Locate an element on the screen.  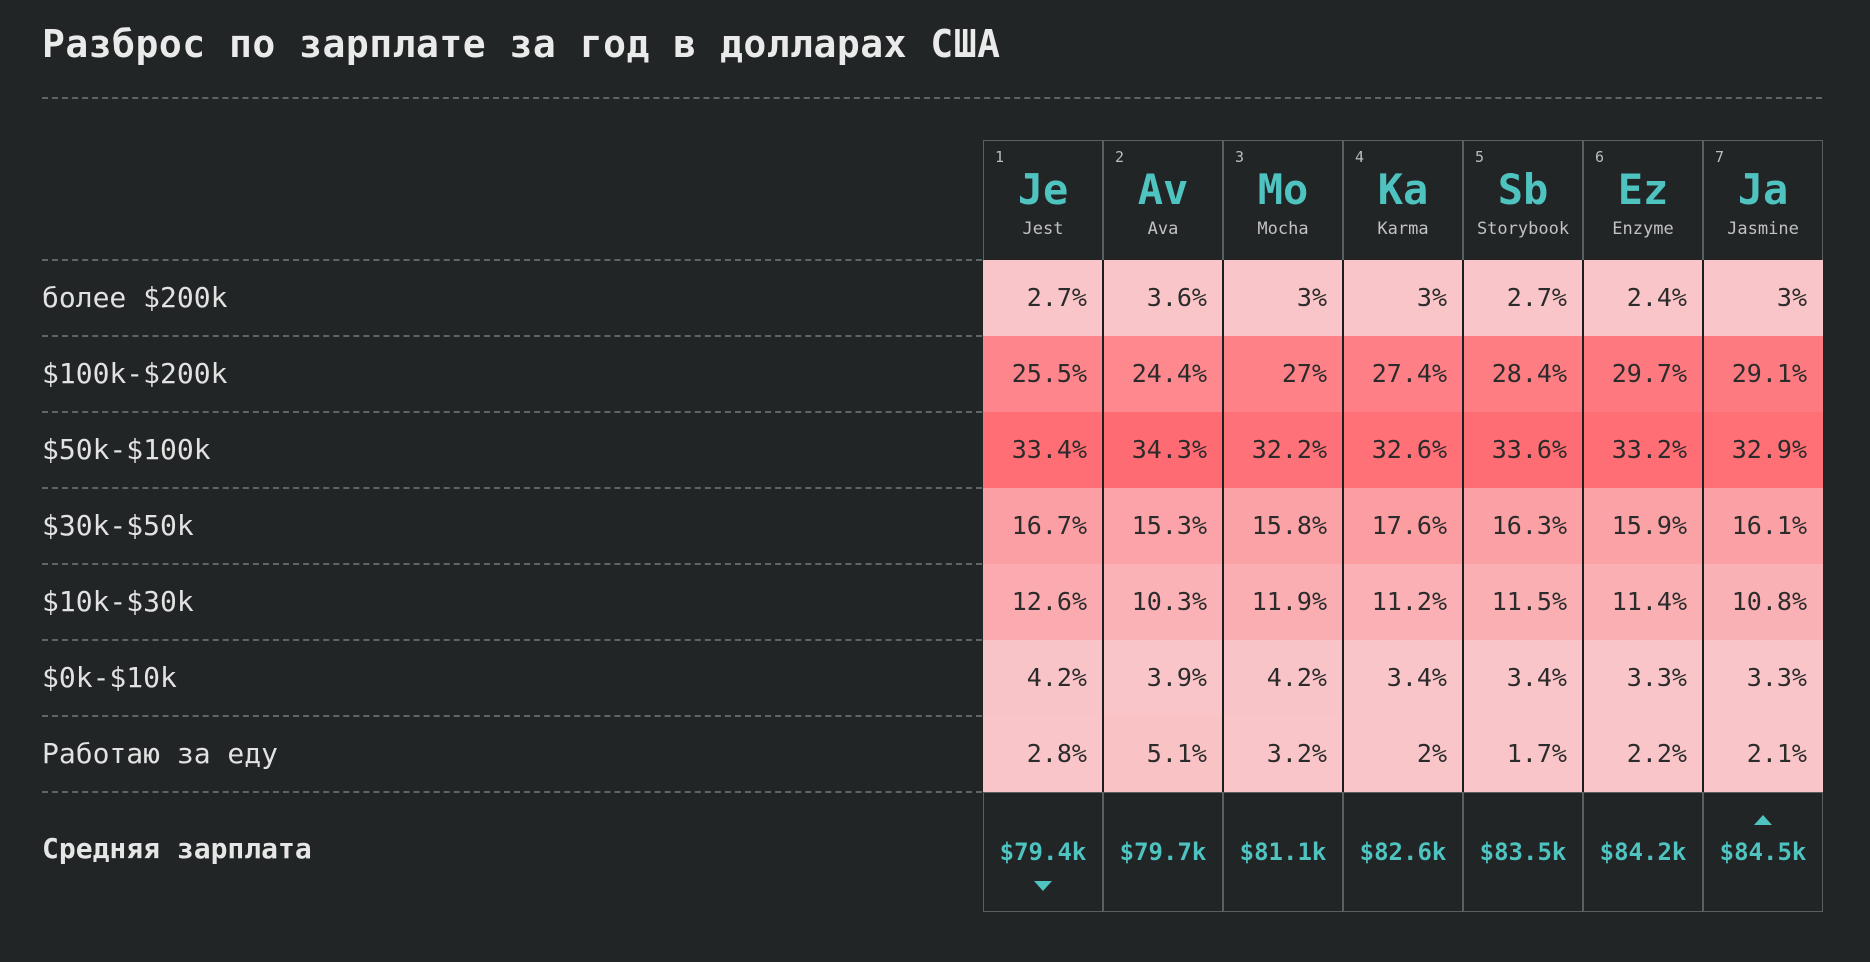
column-name: Mocha is located at coordinates (1283, 229).